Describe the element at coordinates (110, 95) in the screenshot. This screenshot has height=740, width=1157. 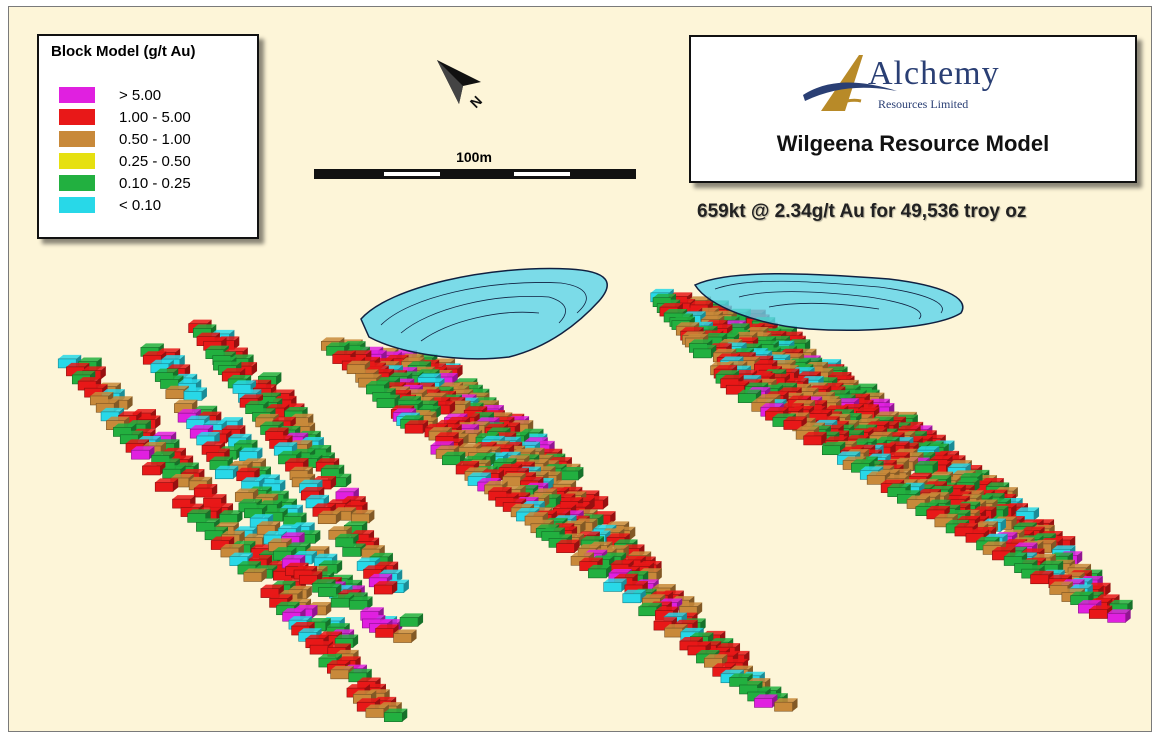
I see `legend-item-gt5: > 5.00` at that location.